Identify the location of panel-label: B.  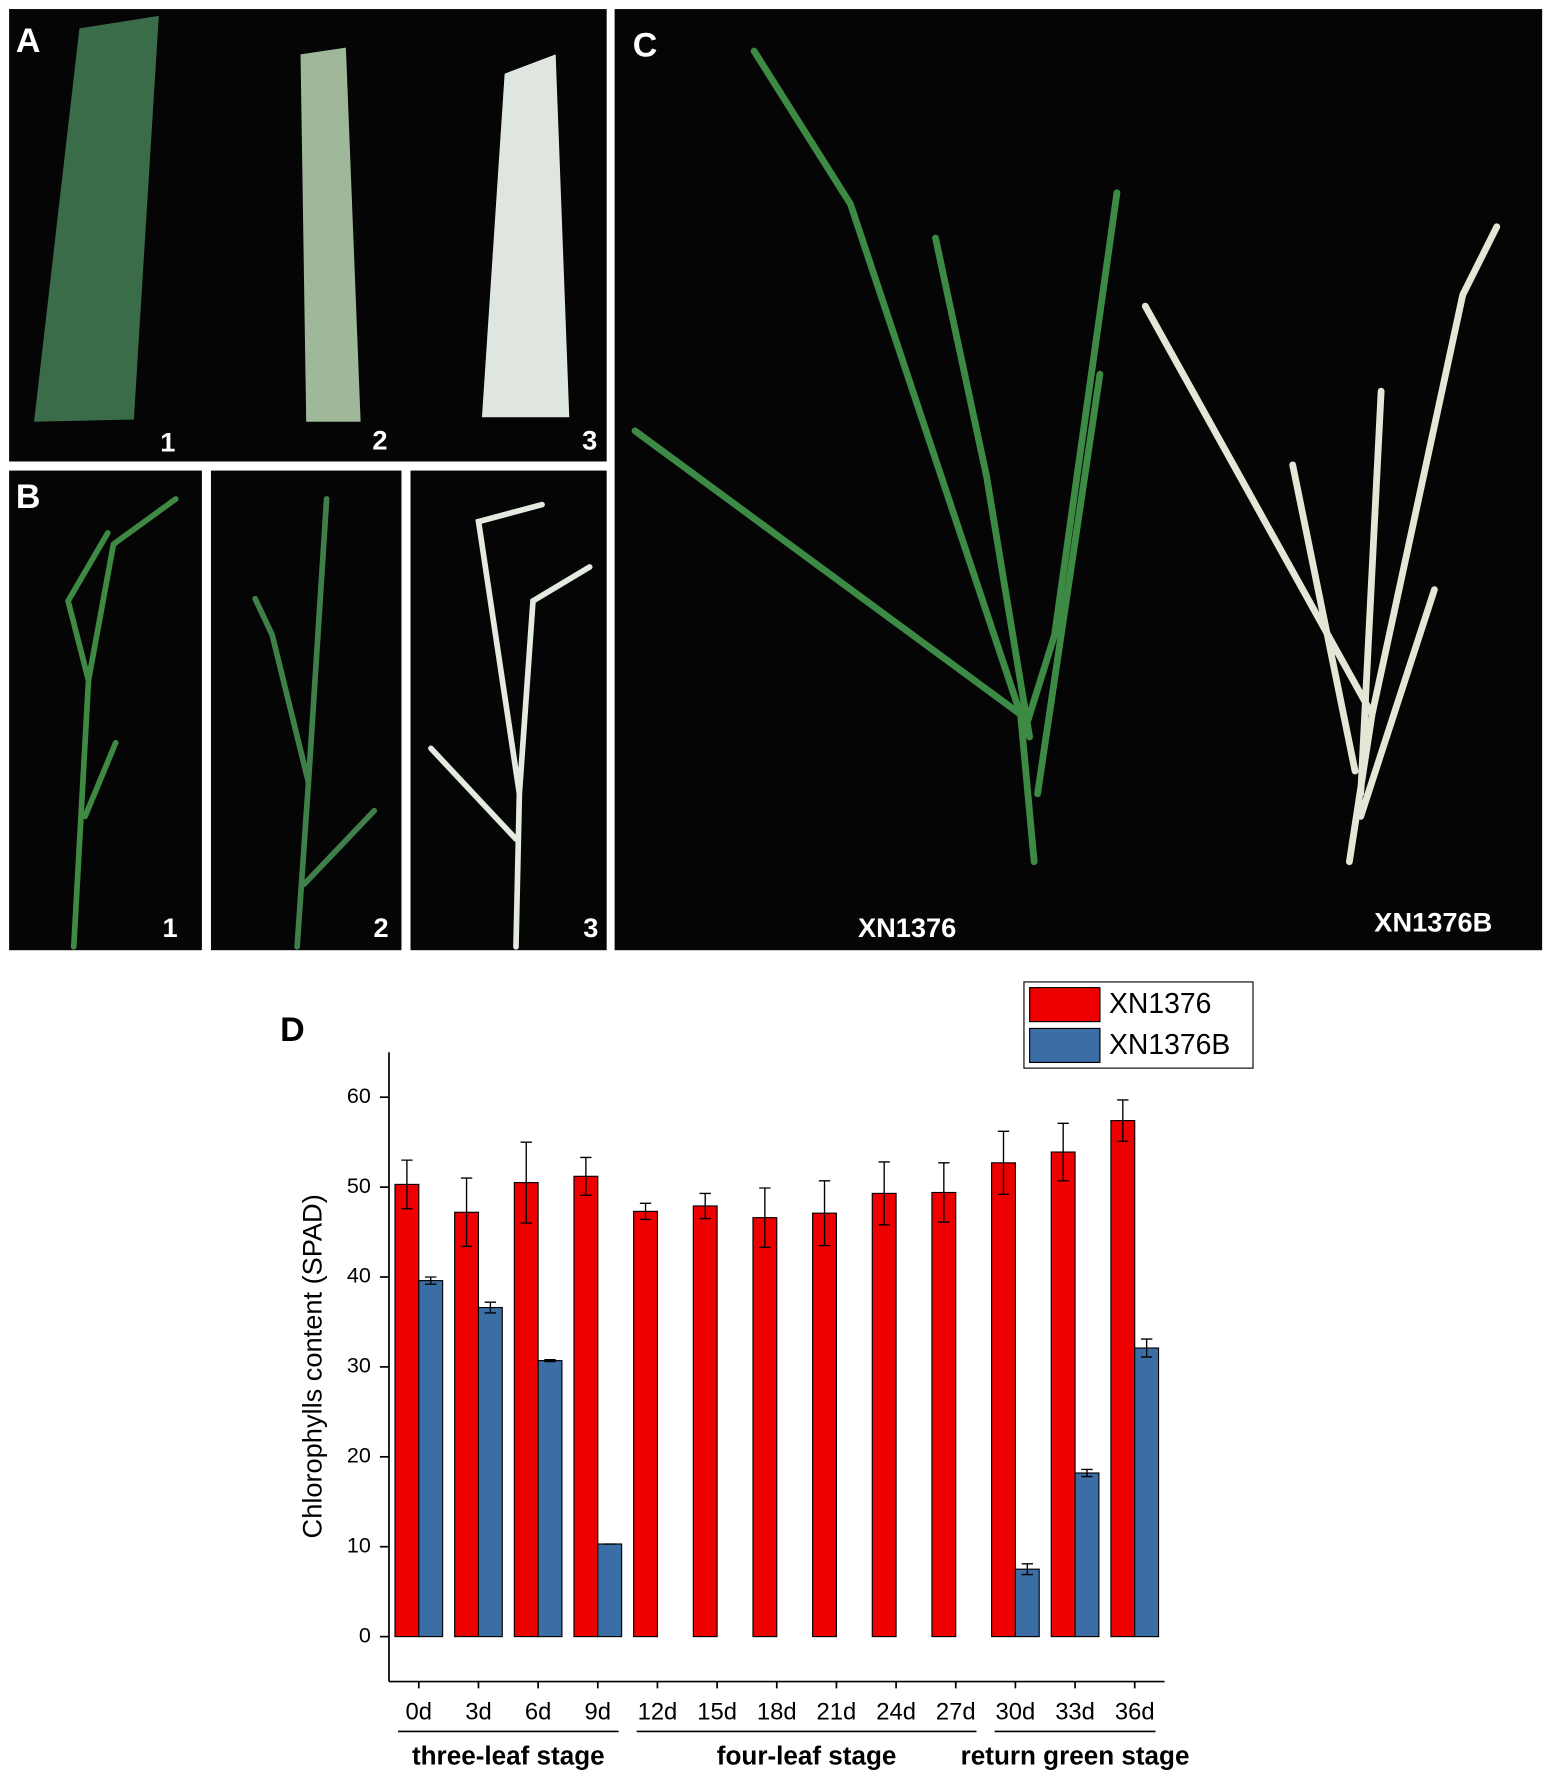
(28, 497).